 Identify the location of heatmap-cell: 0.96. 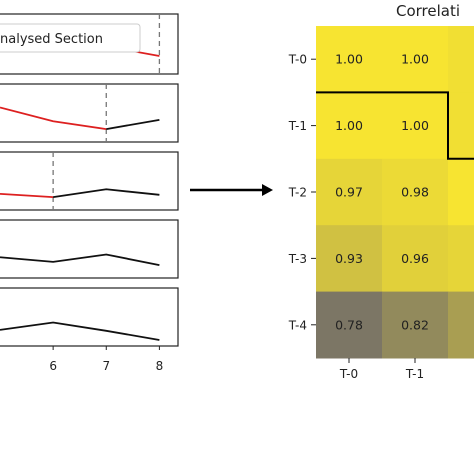
(415, 259).